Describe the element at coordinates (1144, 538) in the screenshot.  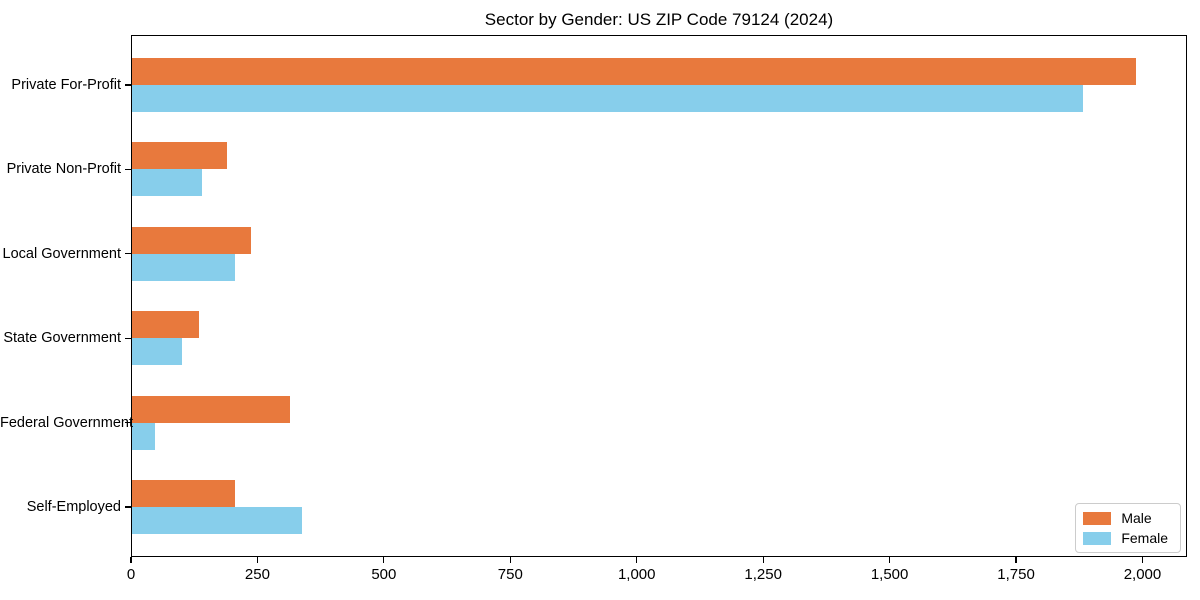
I see `legend-label-female: Female` at that location.